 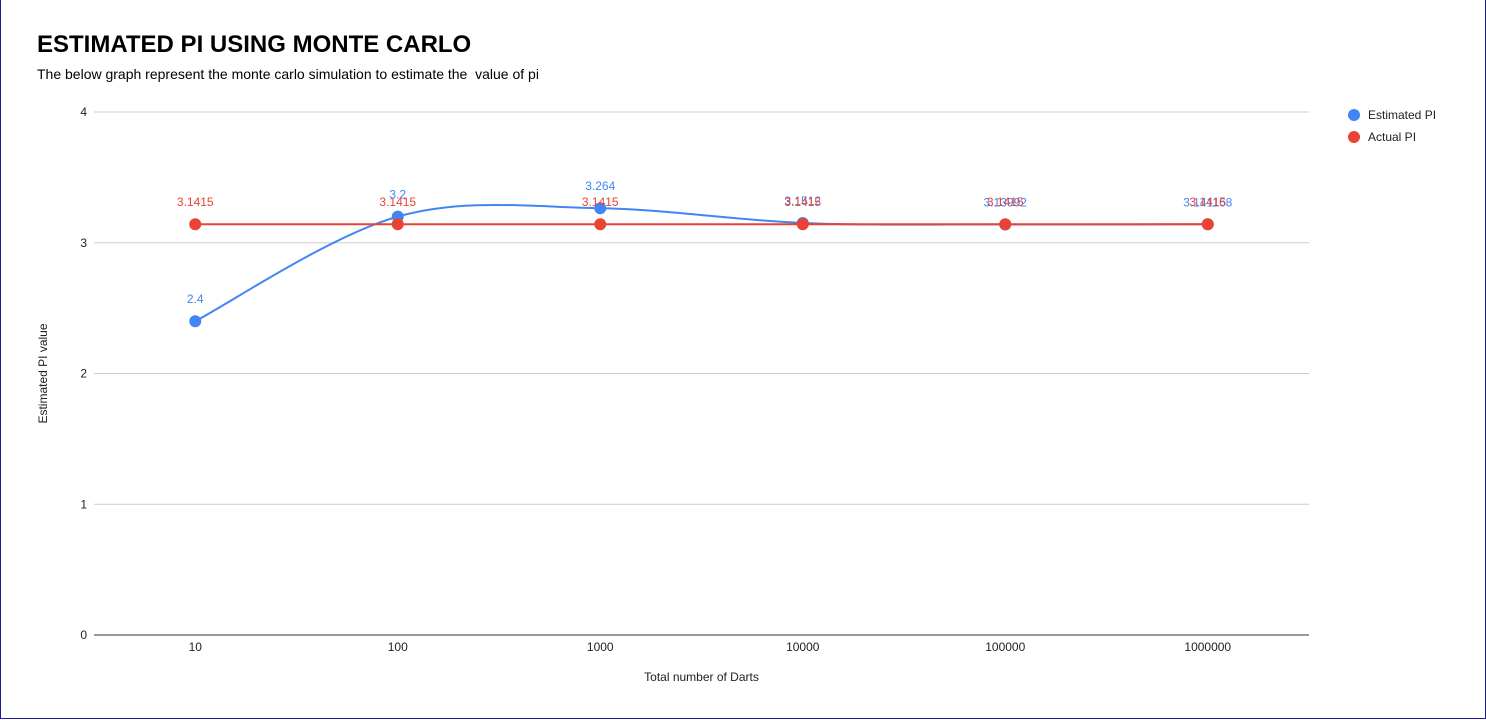 I want to click on x-tick-label: 100, so click(x=398, y=647).